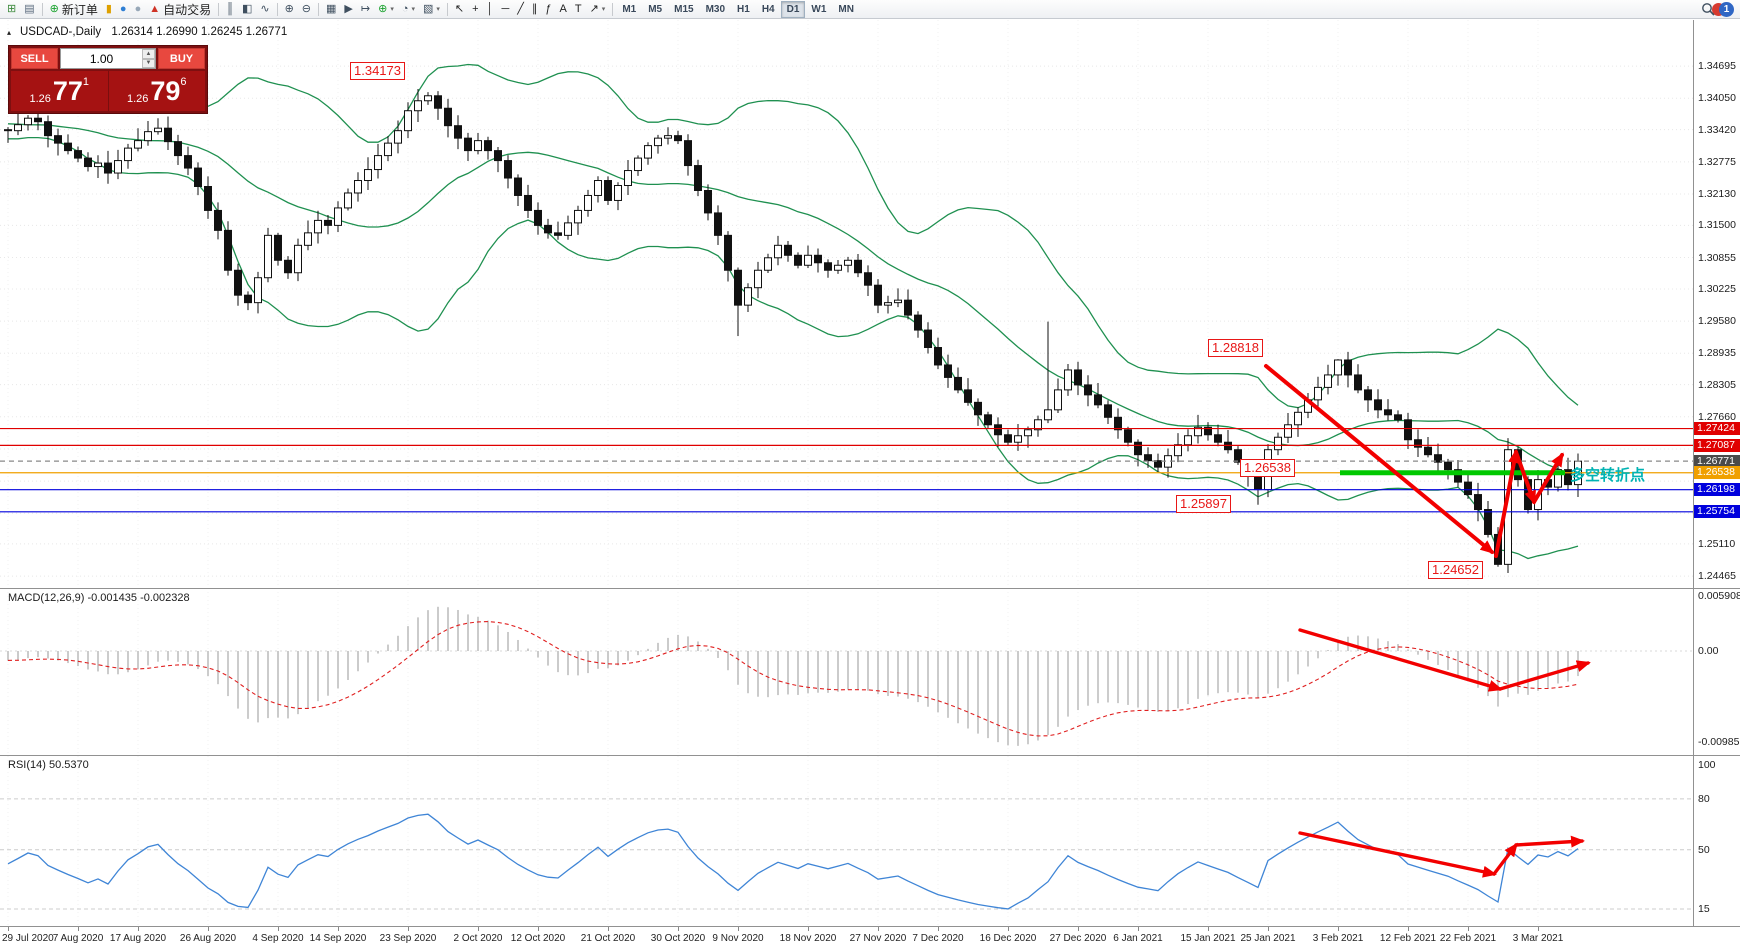  I want to click on line-chart-button: ∿, so click(264, 9).